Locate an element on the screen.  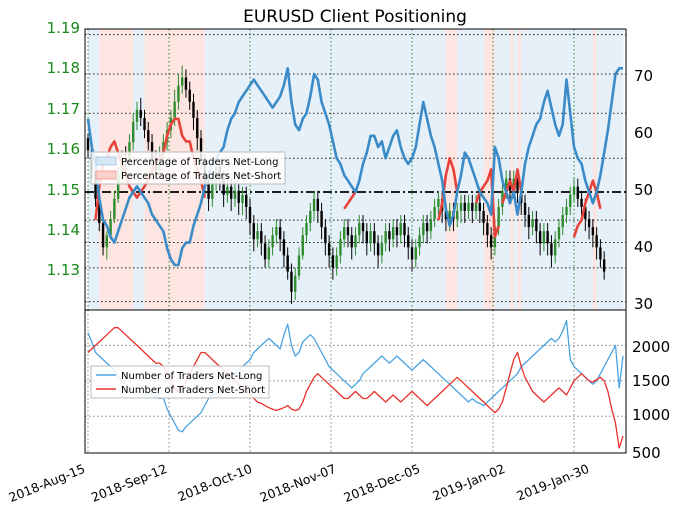
x-tick-label: 2019-Jan-02 is located at coordinates (468, 482).